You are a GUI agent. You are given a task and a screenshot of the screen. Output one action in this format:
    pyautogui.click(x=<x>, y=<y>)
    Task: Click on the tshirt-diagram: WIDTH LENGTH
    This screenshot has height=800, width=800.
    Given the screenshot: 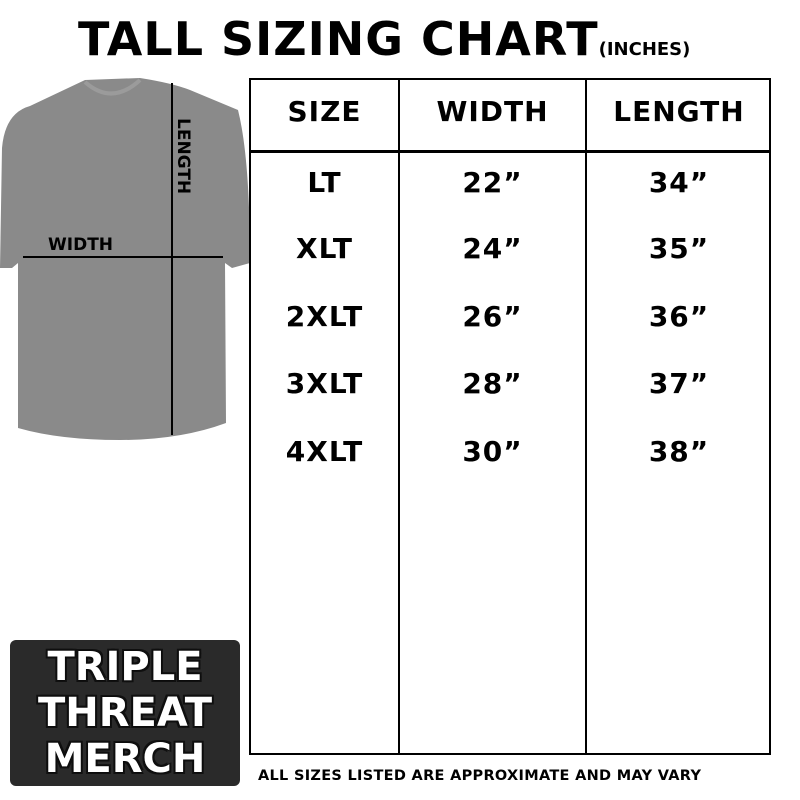 What is the action you would take?
    pyautogui.click(x=125, y=259)
    